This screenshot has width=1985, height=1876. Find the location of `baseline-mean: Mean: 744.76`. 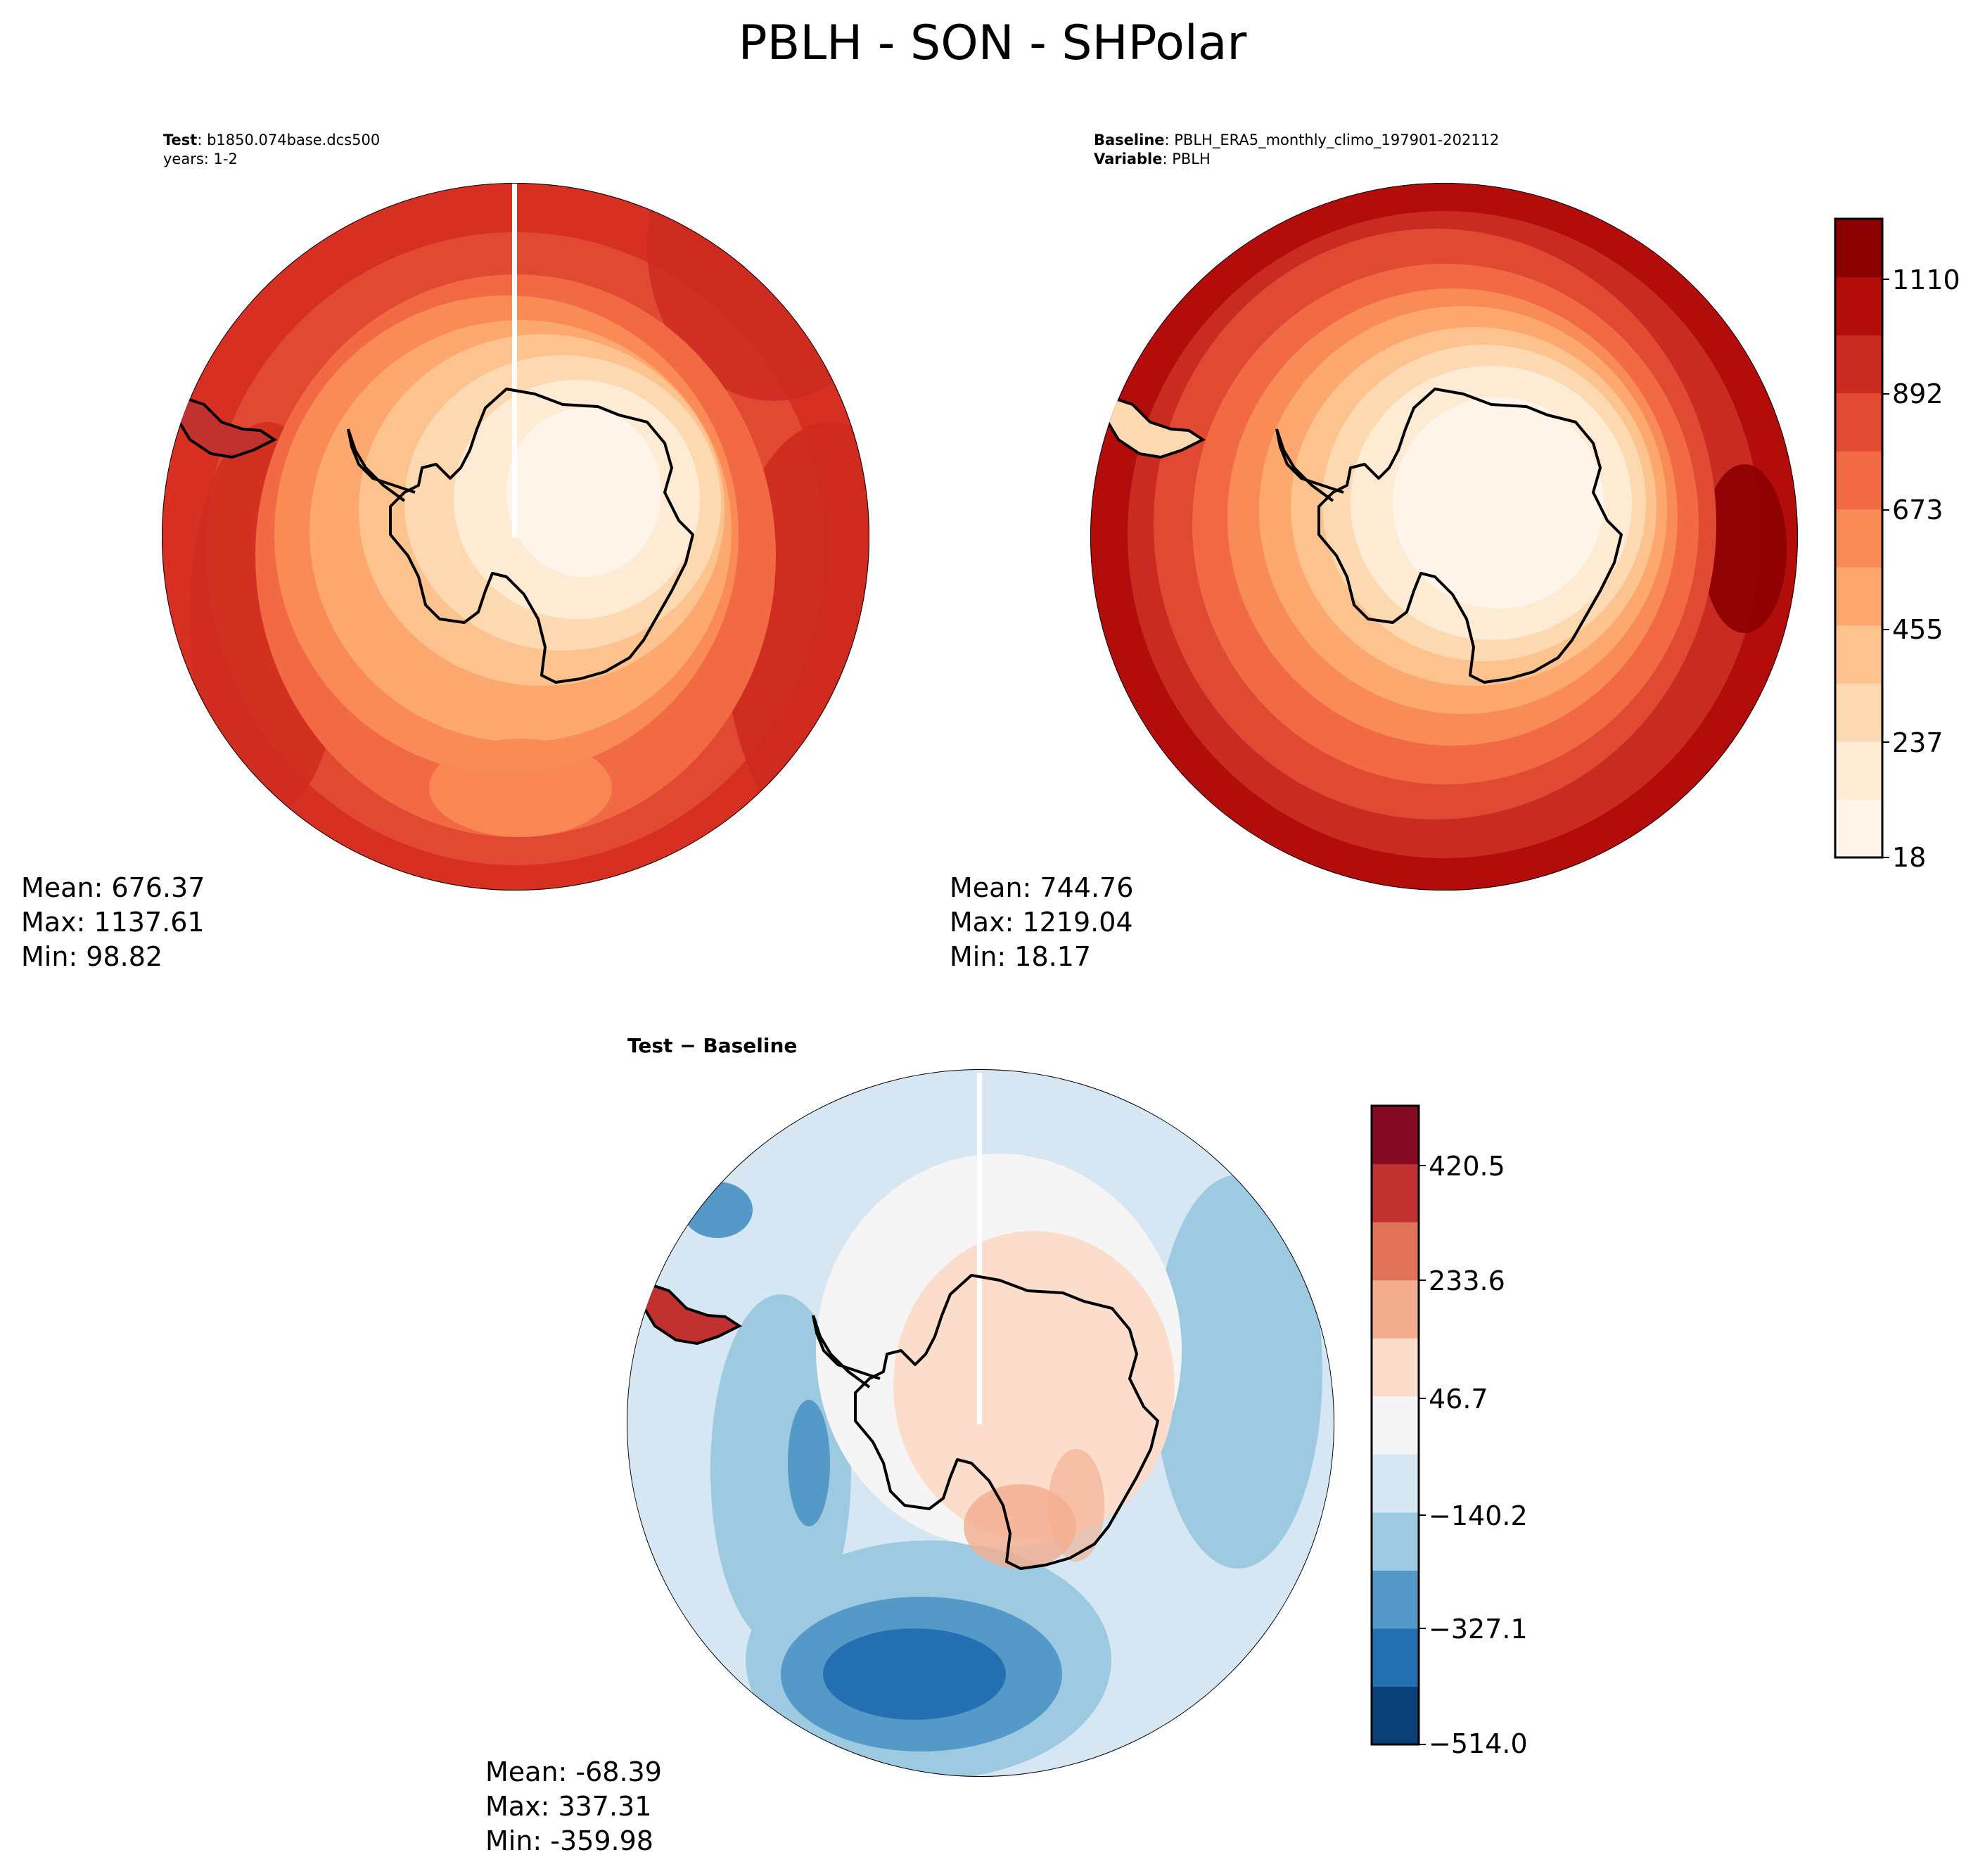

baseline-mean: Mean: 744.76 is located at coordinates (1042, 888).